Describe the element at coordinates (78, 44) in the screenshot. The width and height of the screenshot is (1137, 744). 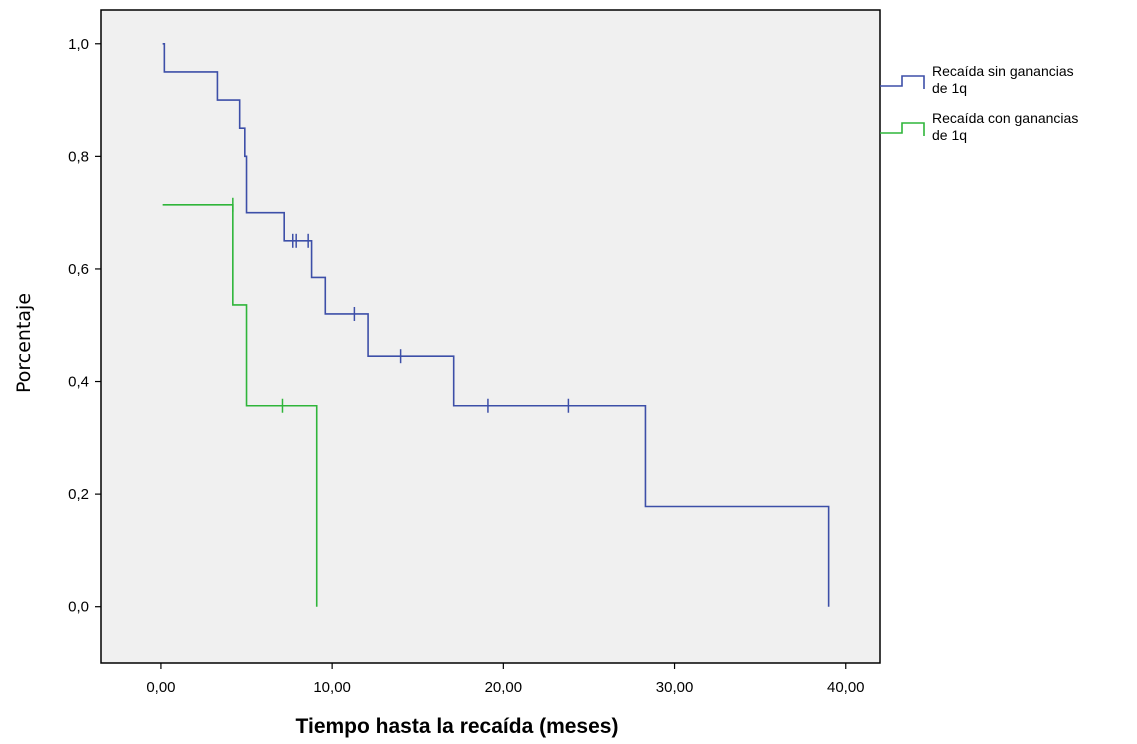
I see `y-tick-label: 1,0` at that location.